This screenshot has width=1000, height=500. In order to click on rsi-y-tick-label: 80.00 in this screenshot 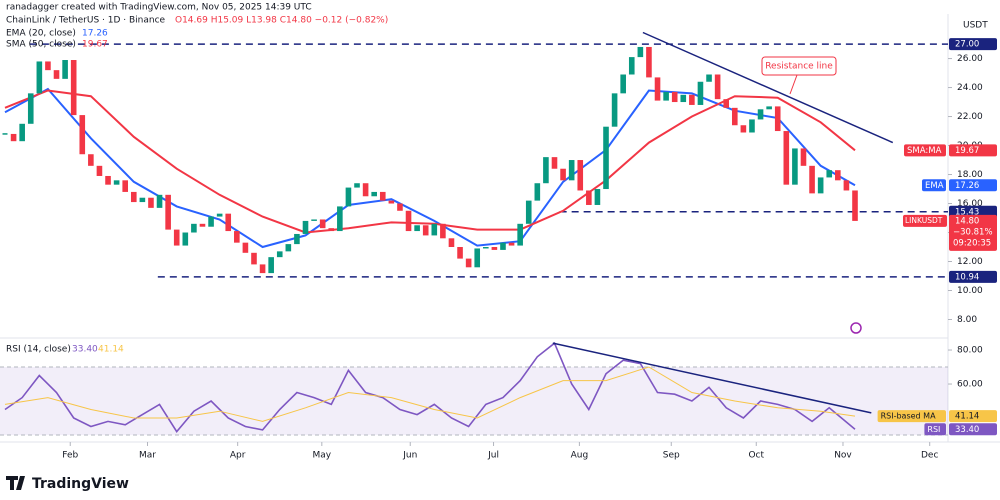, I will do `click(970, 351)`.